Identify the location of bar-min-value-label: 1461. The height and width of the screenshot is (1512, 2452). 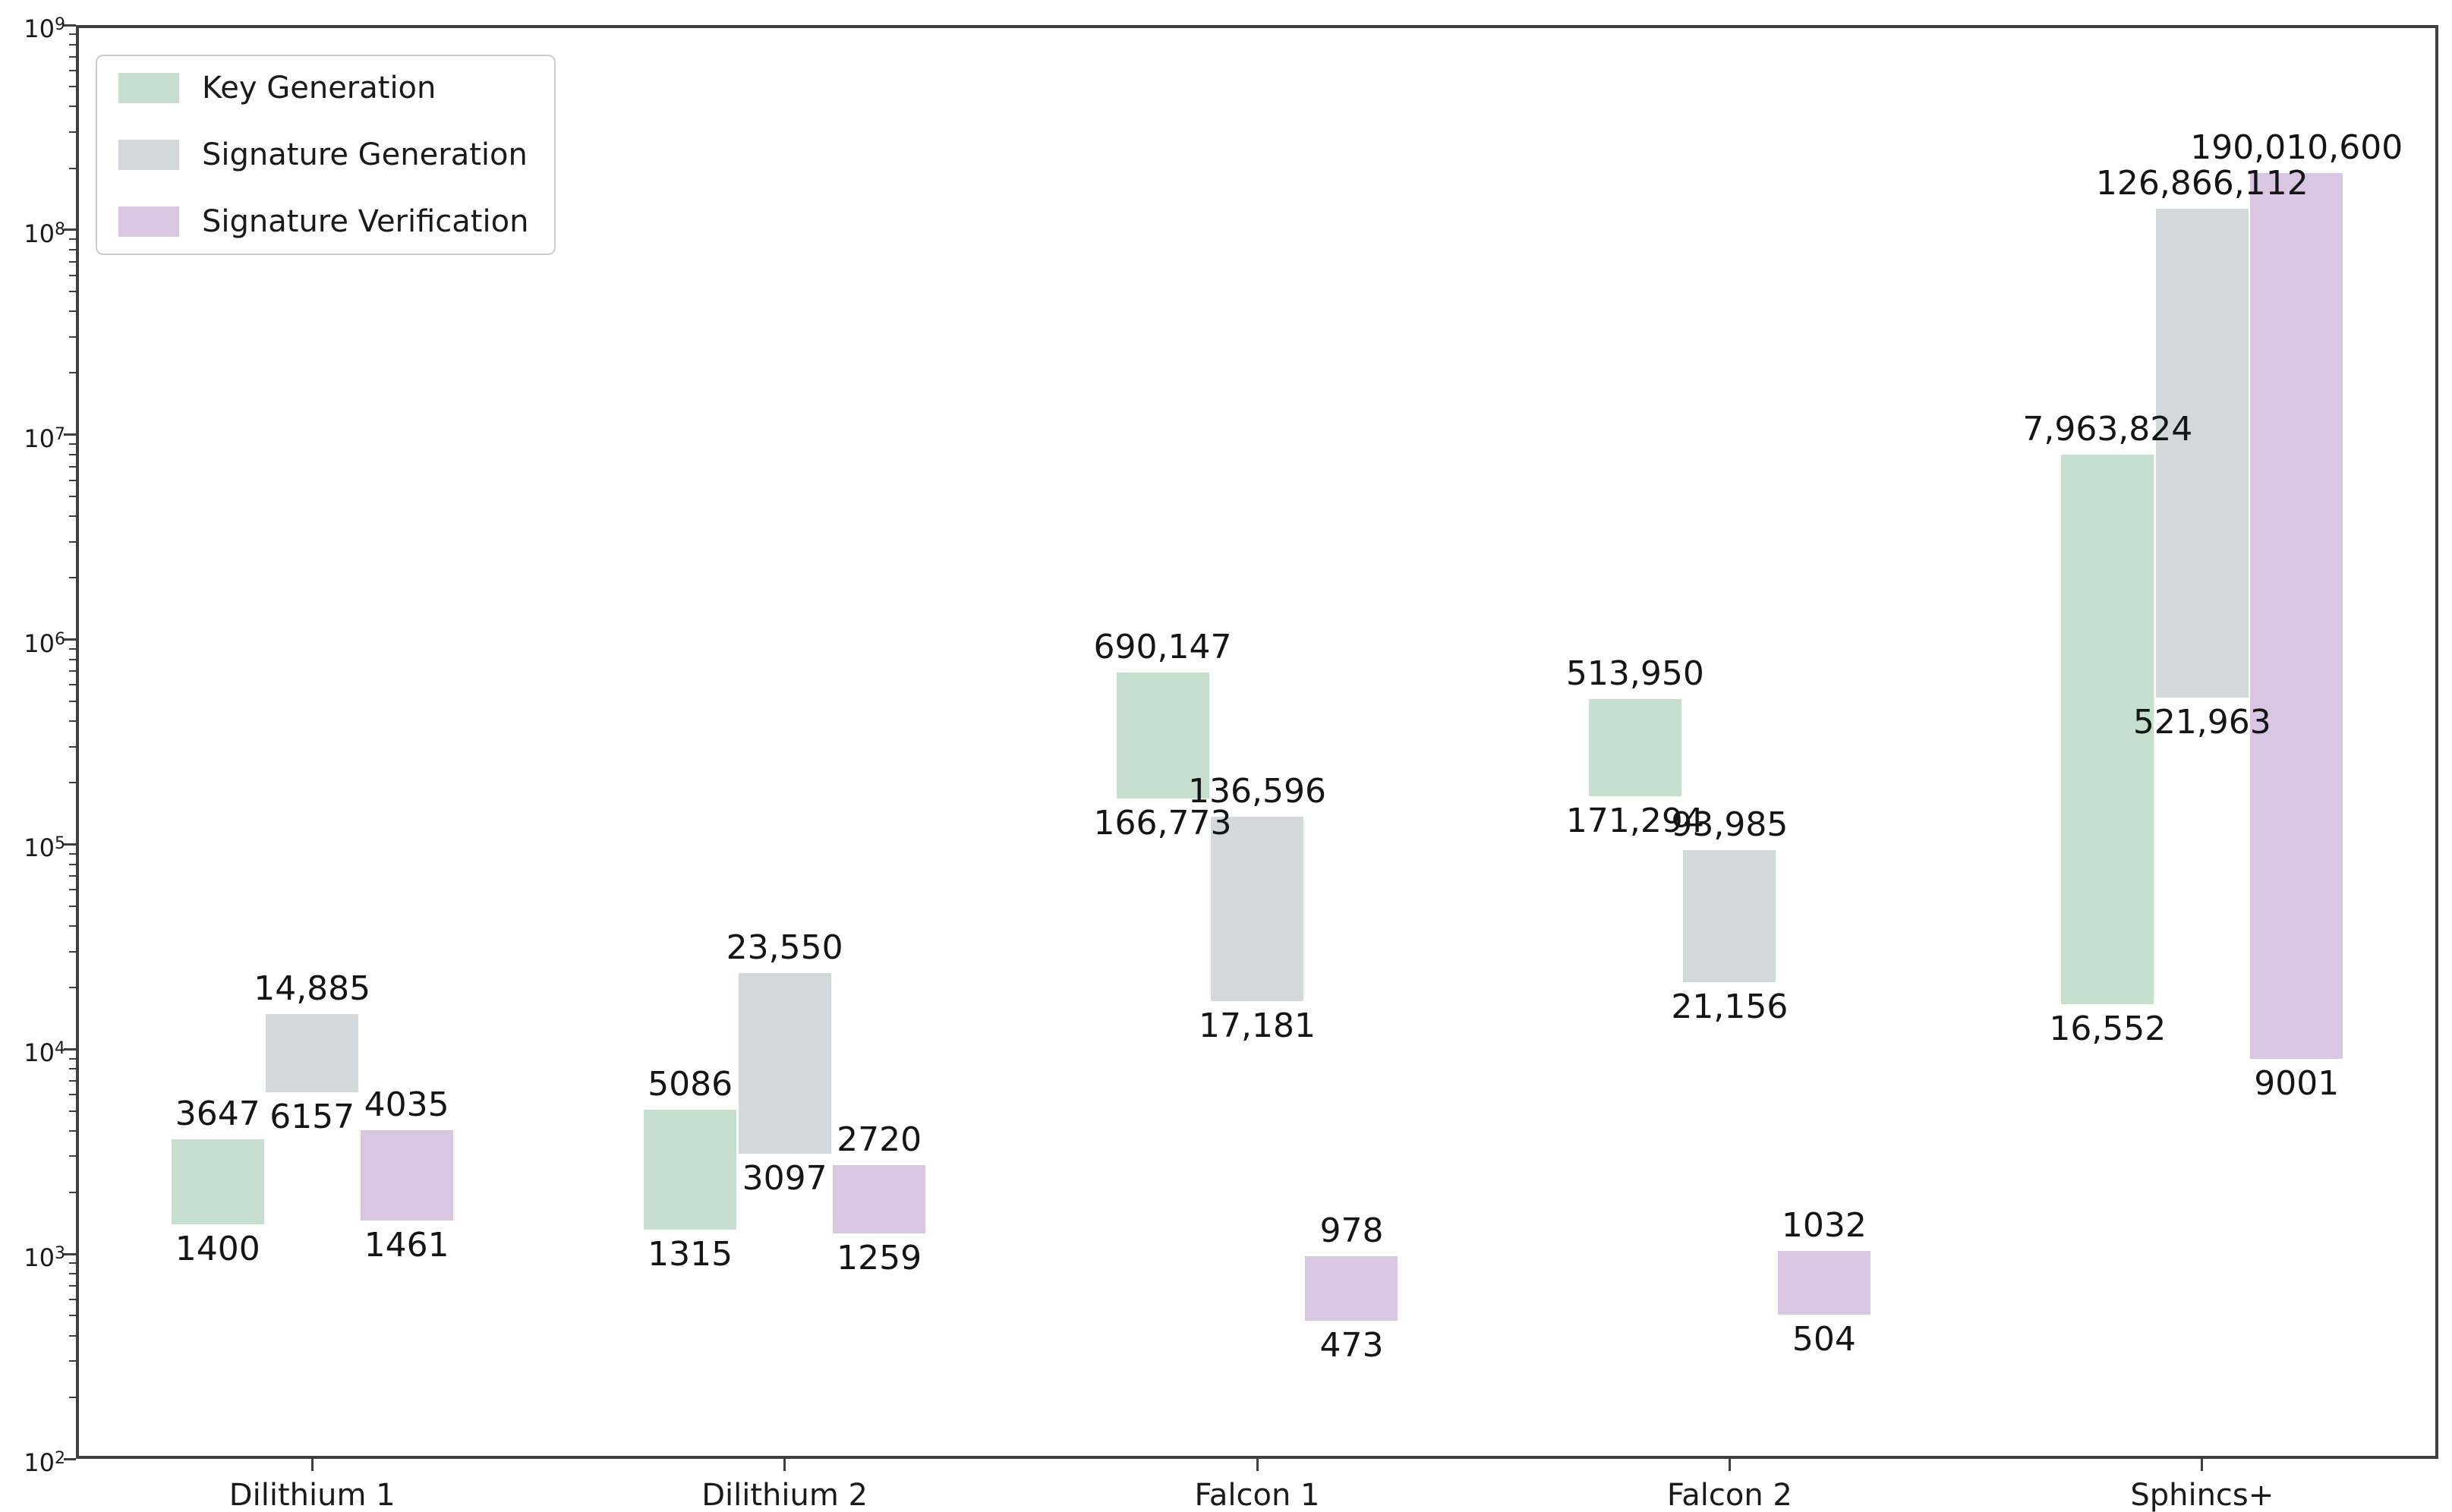
(406, 1245).